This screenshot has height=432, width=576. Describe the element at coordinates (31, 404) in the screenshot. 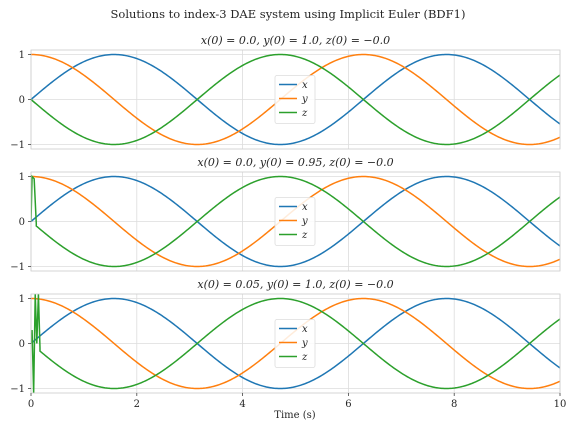

I see `x-tick-label: 0` at that location.